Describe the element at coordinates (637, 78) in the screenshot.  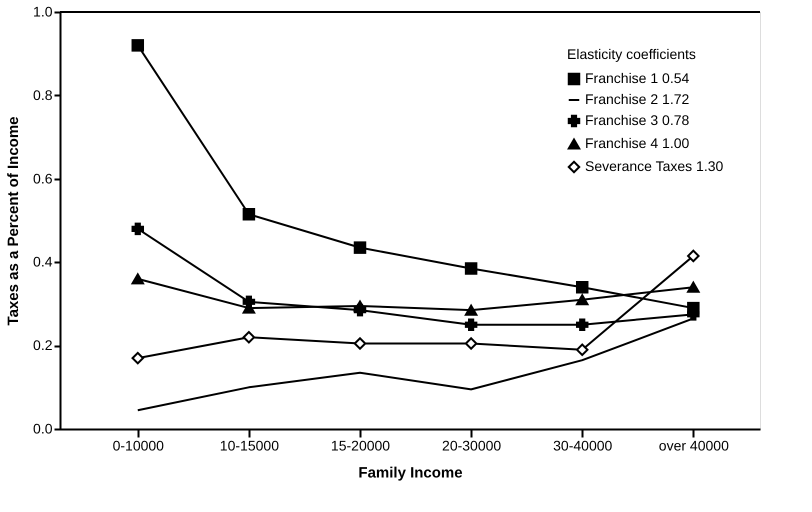
I see `legend-label: Franchise 1 0.54` at that location.